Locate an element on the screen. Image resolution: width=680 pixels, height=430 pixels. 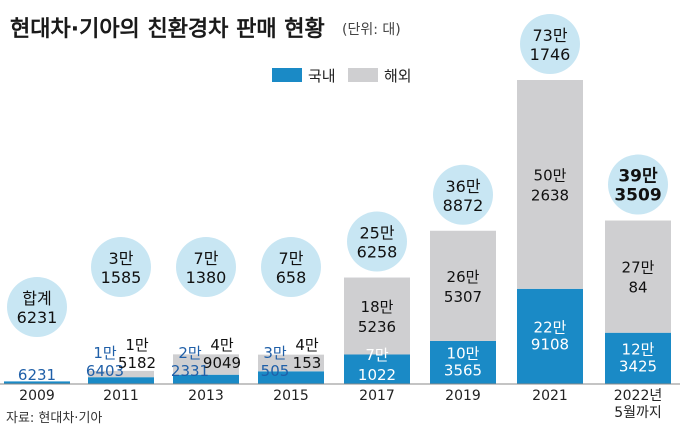
label-overseas: 84 is located at coordinates (637, 288).